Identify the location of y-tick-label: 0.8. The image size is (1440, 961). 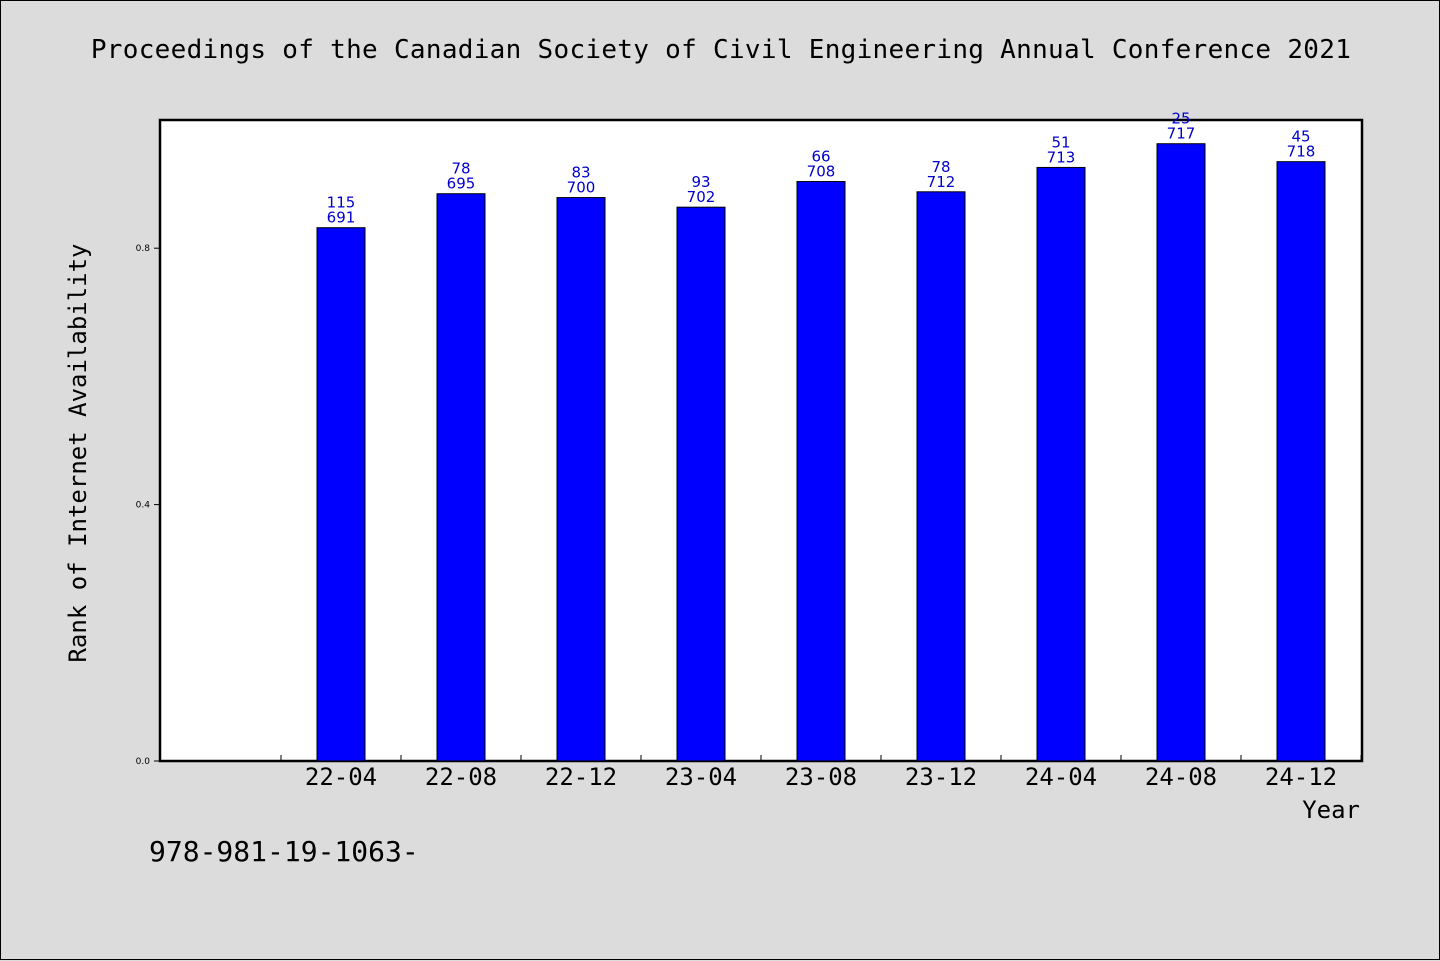
(143, 249).